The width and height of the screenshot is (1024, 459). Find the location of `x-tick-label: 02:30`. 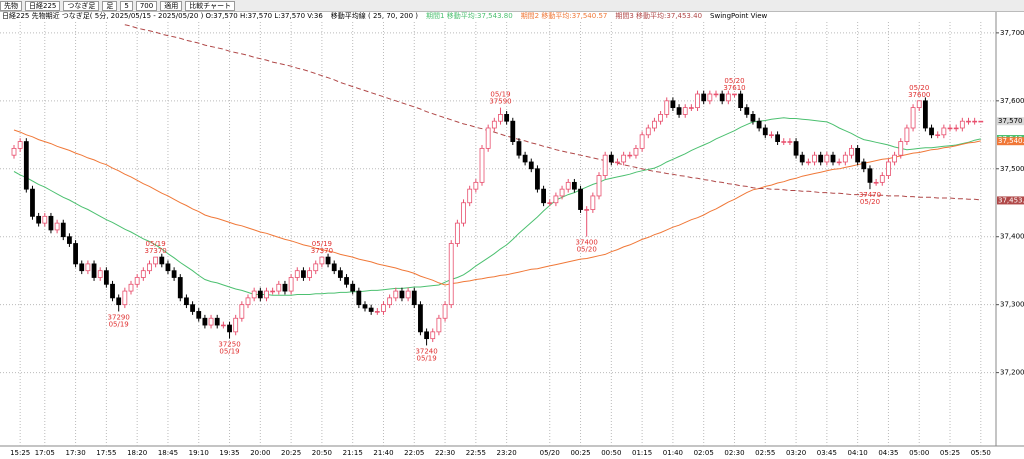

x-tick-label: 02:30 is located at coordinates (734, 453).